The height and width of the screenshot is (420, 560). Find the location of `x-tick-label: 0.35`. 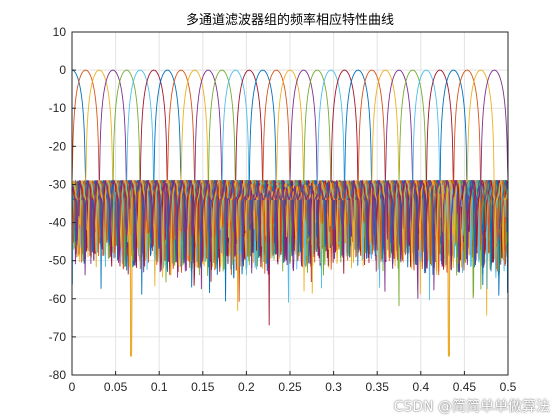

x-tick-label: 0.35 is located at coordinates (378, 387).